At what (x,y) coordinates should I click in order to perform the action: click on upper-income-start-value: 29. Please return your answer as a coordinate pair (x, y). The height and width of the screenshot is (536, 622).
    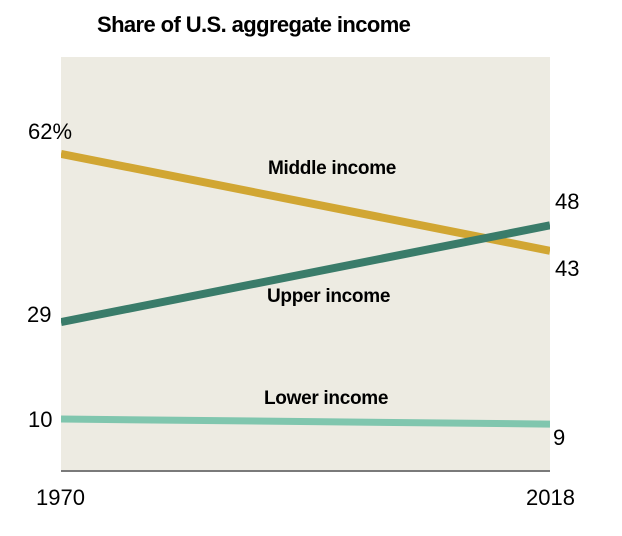
    Looking at the image, I should click on (39, 314).